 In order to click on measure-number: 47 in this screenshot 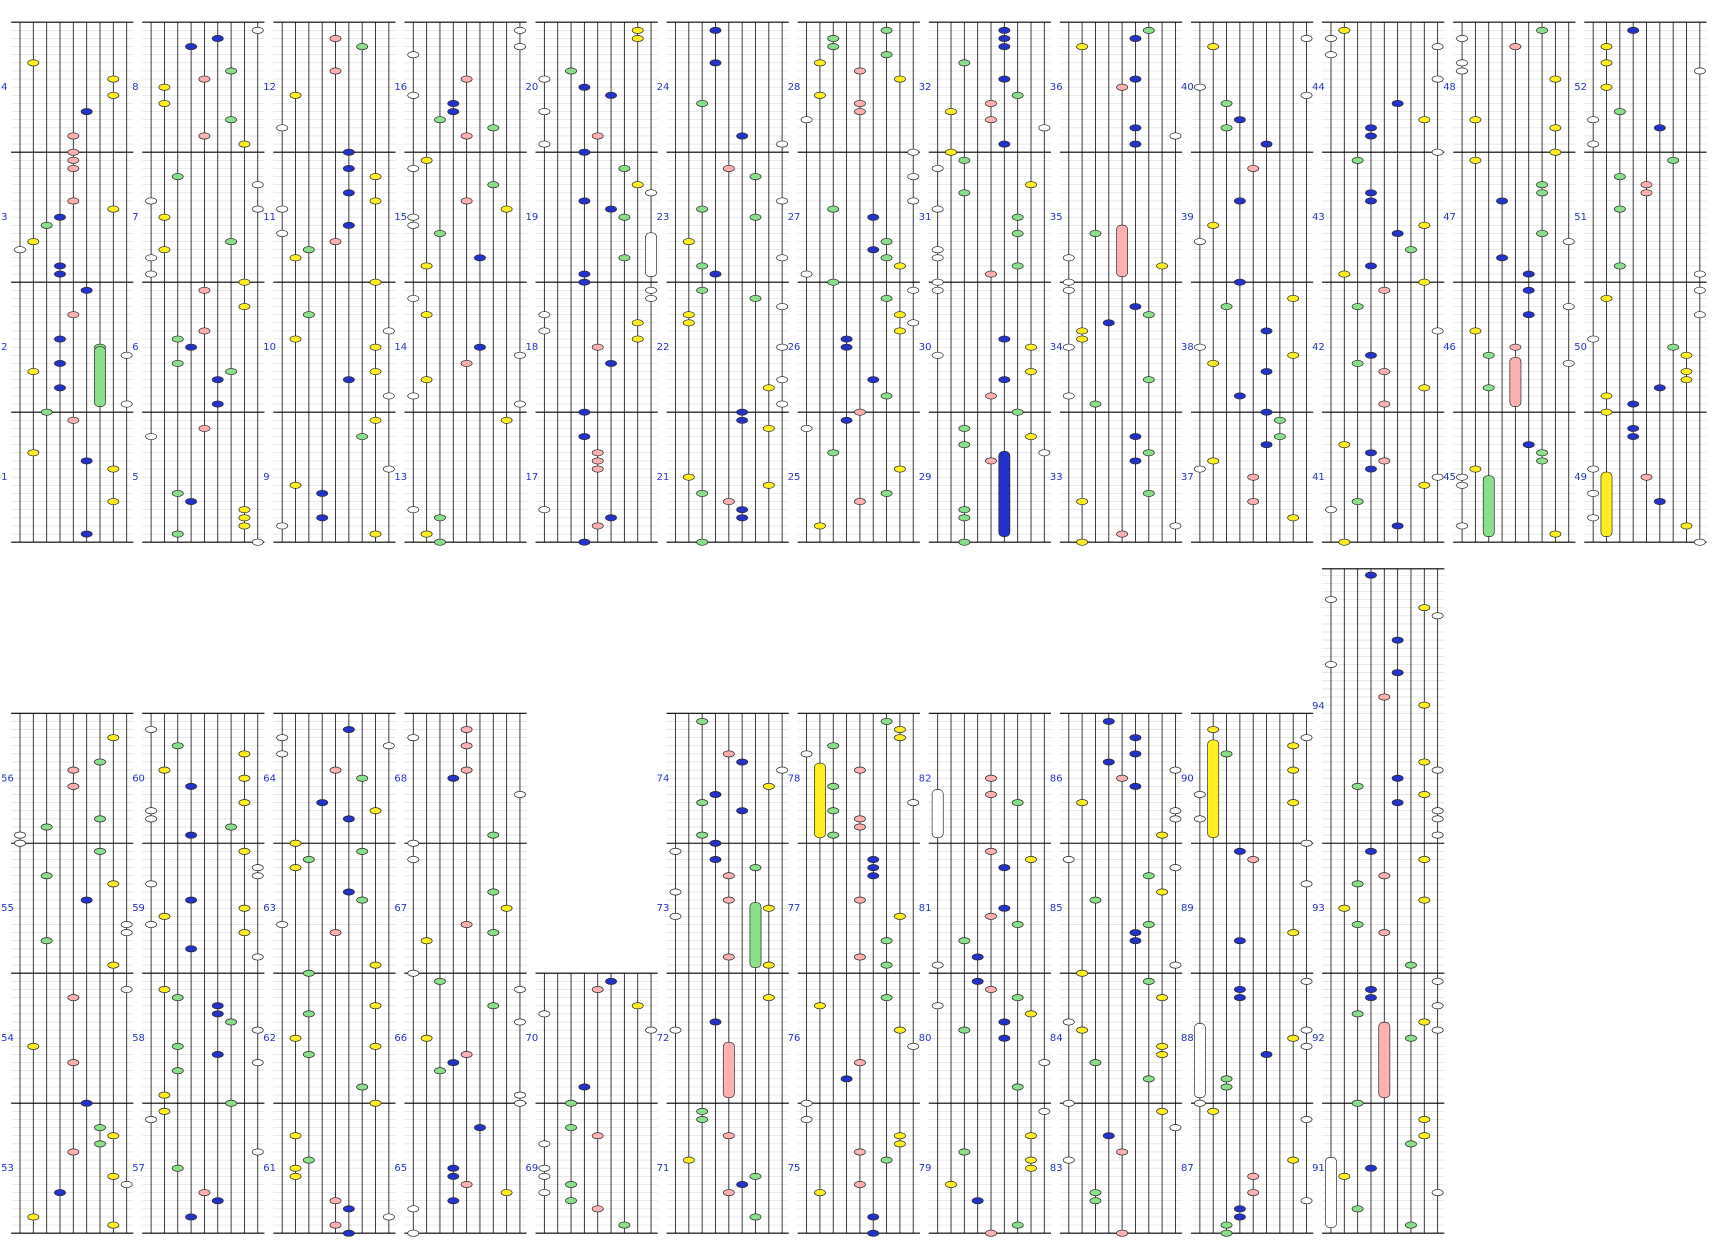, I will do `click(1449, 217)`.